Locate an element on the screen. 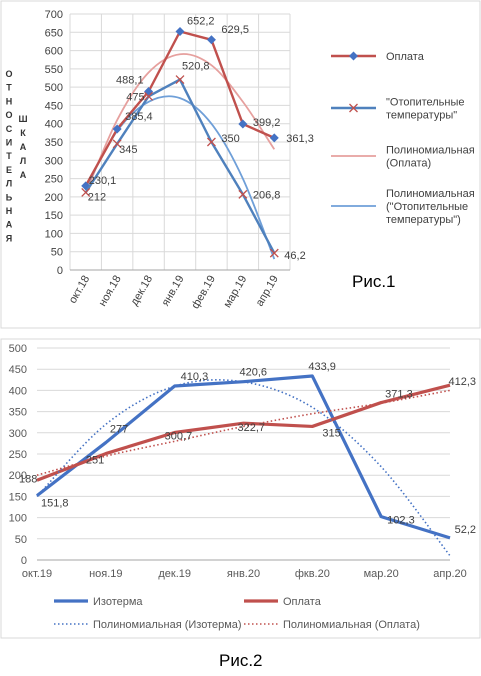  chart-2-y-tick-label: 250 is located at coordinates (18, 455).